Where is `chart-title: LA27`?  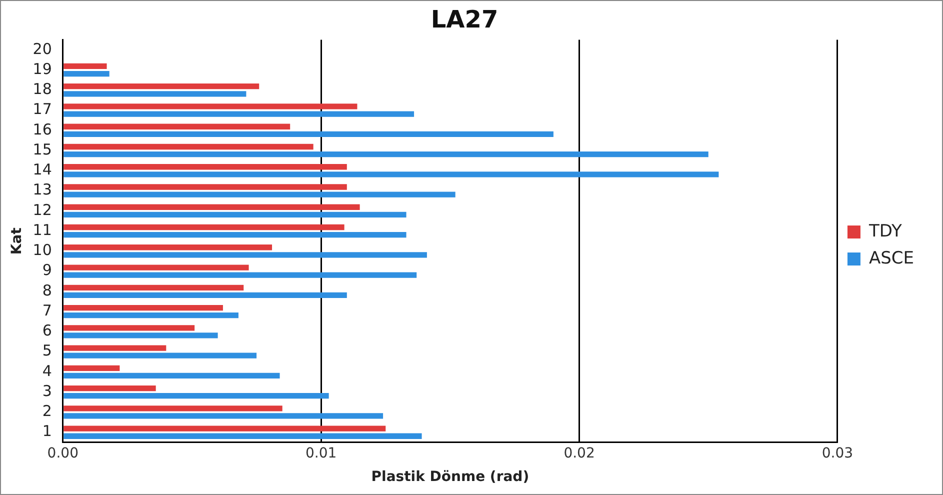 chart-title: LA27 is located at coordinates (464, 20).